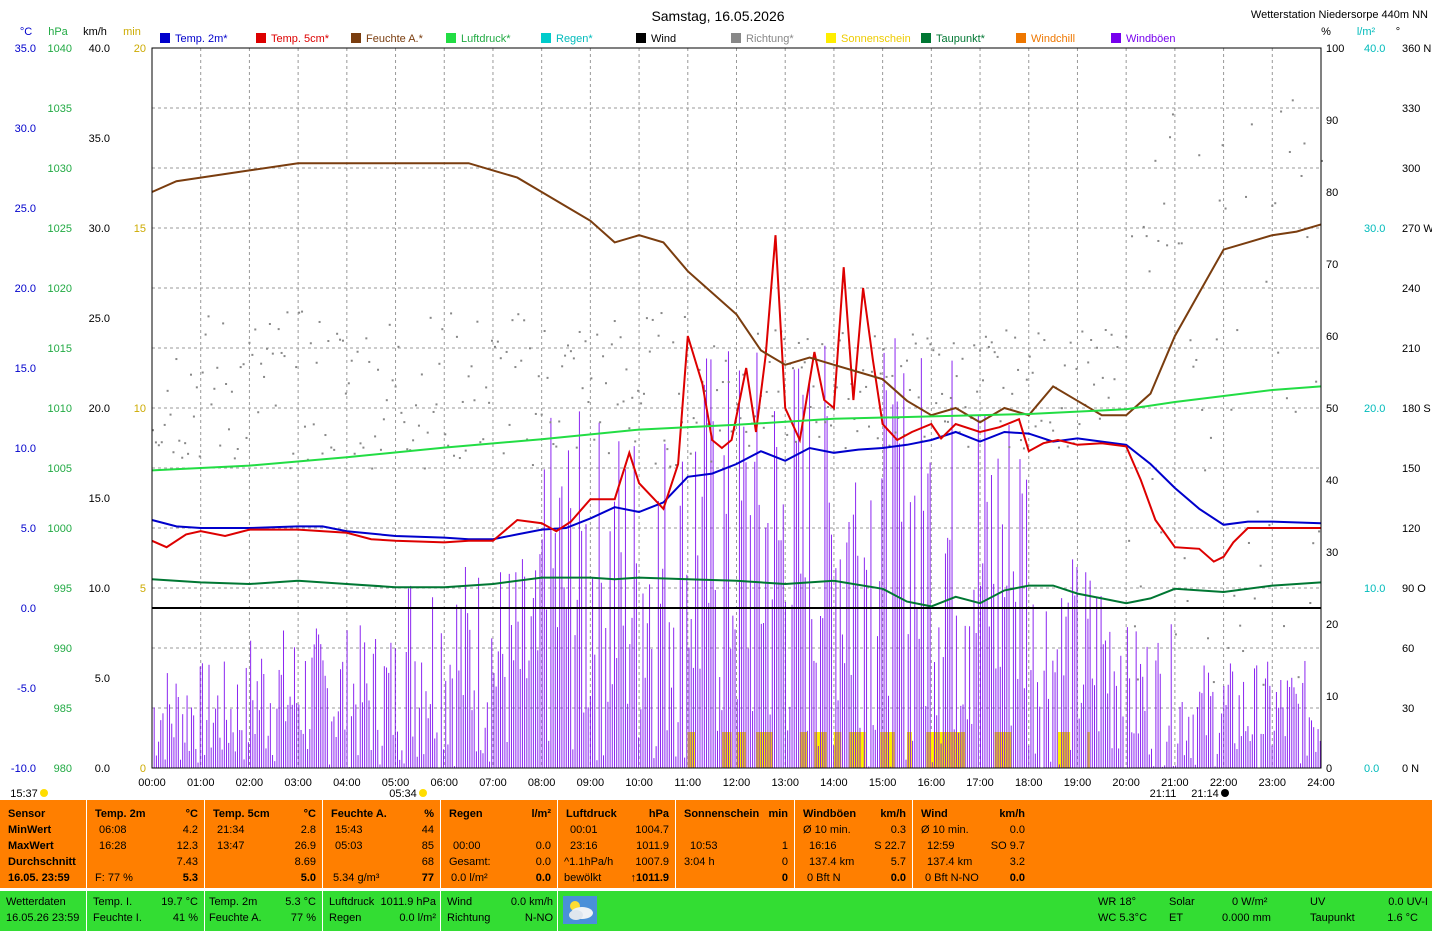 This screenshot has width=1432, height=931. Describe the element at coordinates (1126, 783) in the screenshot. I see `x-tick: 20:00` at that location.